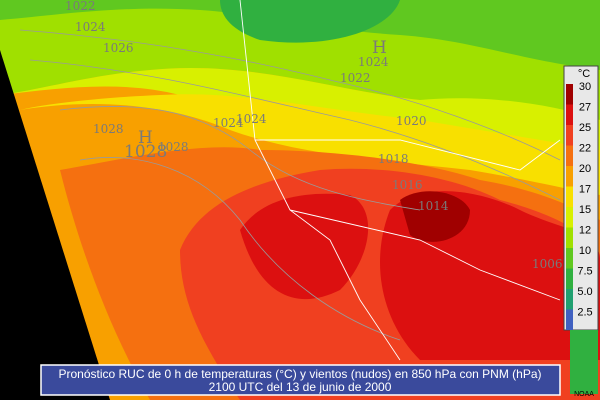  What do you see at coordinates (585, 189) in the screenshot?
I see `legend-label: 17` at bounding box center [585, 189].